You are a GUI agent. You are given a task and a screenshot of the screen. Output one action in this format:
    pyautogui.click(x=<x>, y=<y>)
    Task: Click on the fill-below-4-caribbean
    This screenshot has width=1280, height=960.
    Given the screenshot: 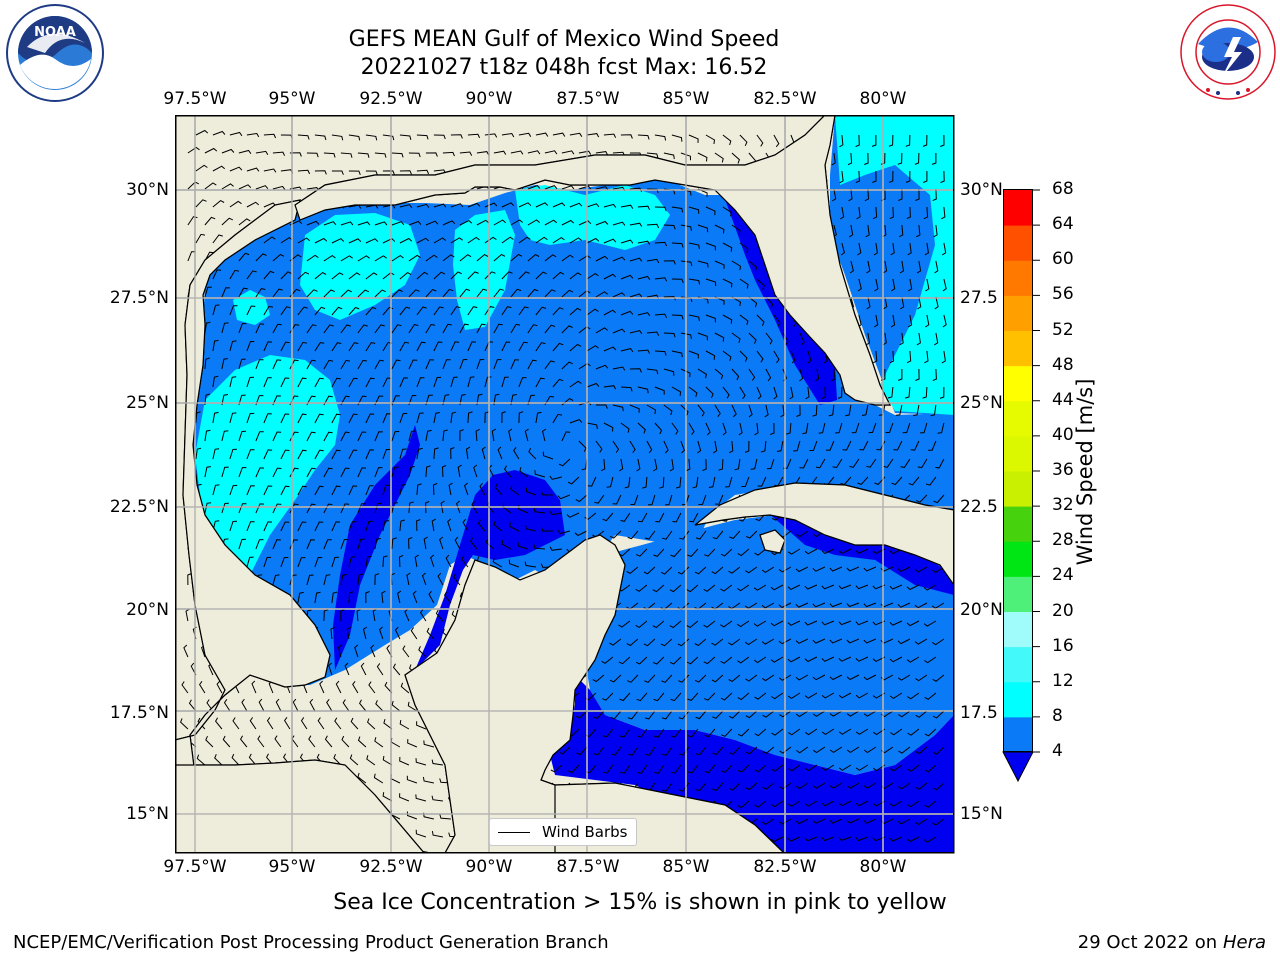 What is the action you would take?
    pyautogui.click(x=752, y=764)
    